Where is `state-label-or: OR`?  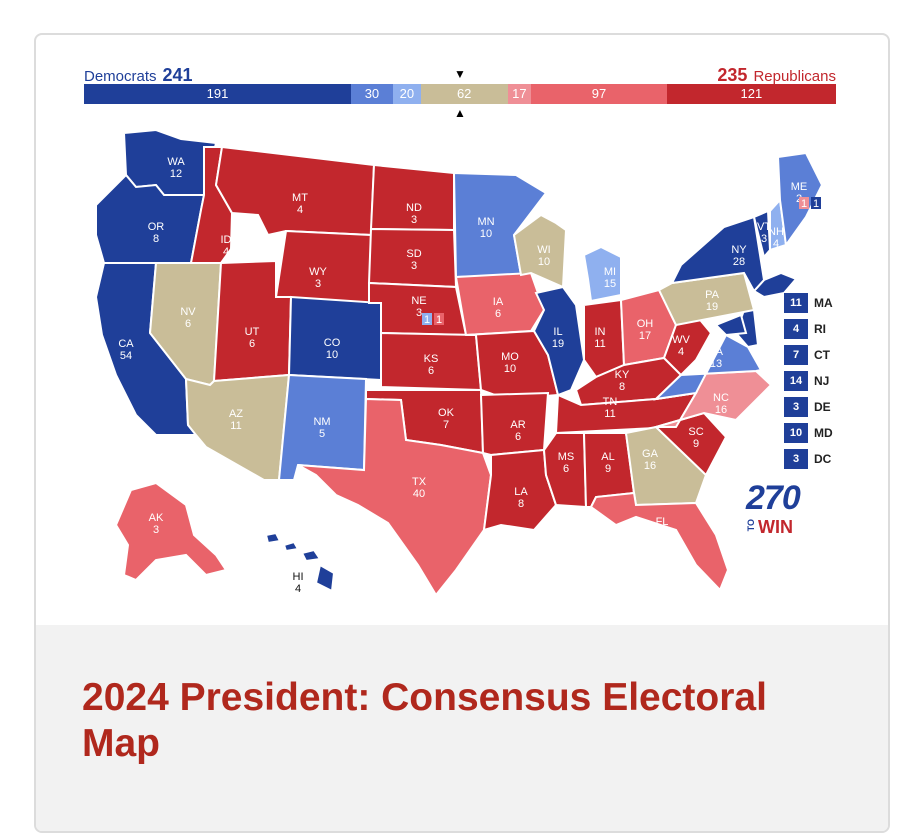 state-label-or: OR is located at coordinates (156, 227).